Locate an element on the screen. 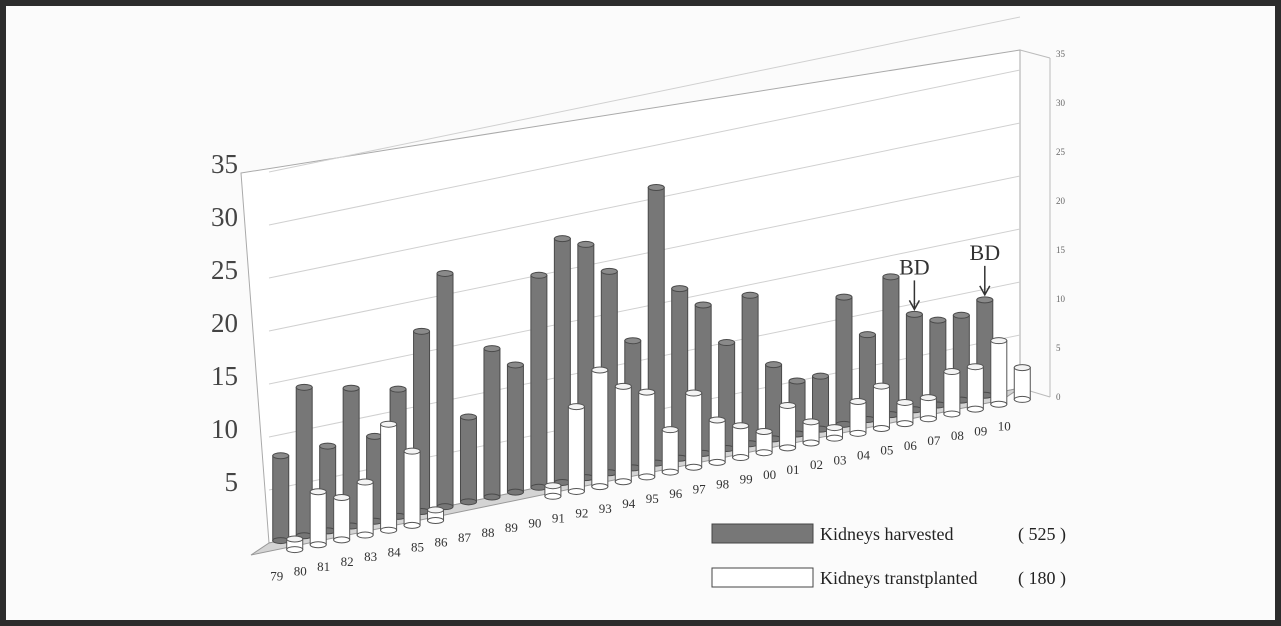  legend-swatch-harvested is located at coordinates (762, 533).